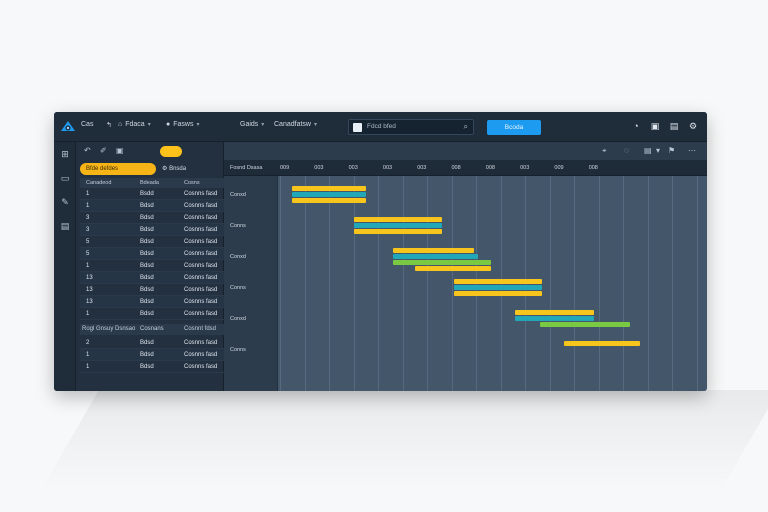 The width and height of the screenshot is (768, 512). What do you see at coordinates (152, 329) in the screenshot?
I see `grid-subheader: Rogl Gnsuy Dsnsao Cosnans Cosnnt fdsd` at bounding box center [152, 329].